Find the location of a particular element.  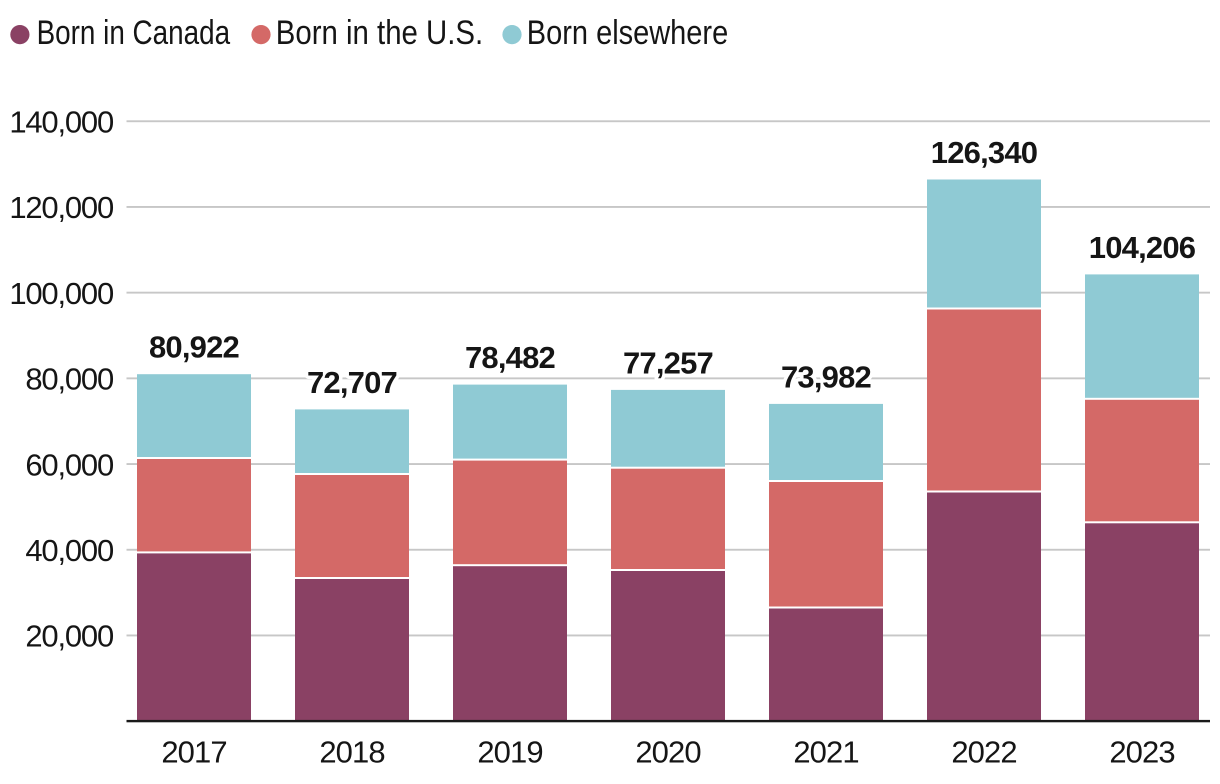

svg-text: 60,000 is located at coordinates (69, 464).